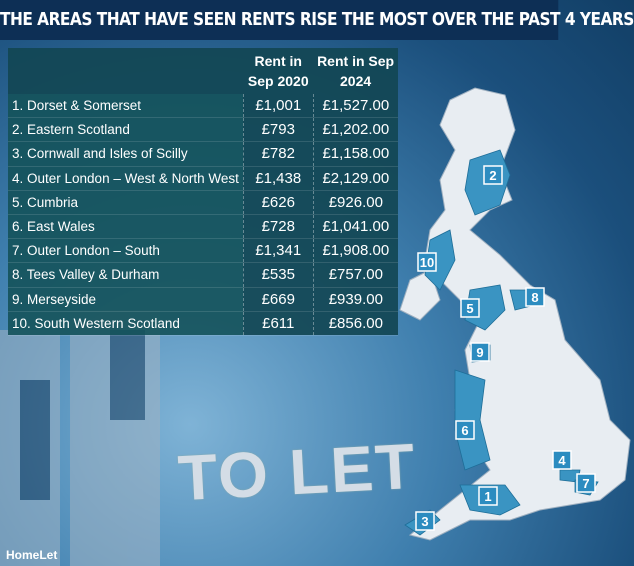  Describe the element at coordinates (32, 555) in the screenshot. I see `credit: HomeLet` at that location.